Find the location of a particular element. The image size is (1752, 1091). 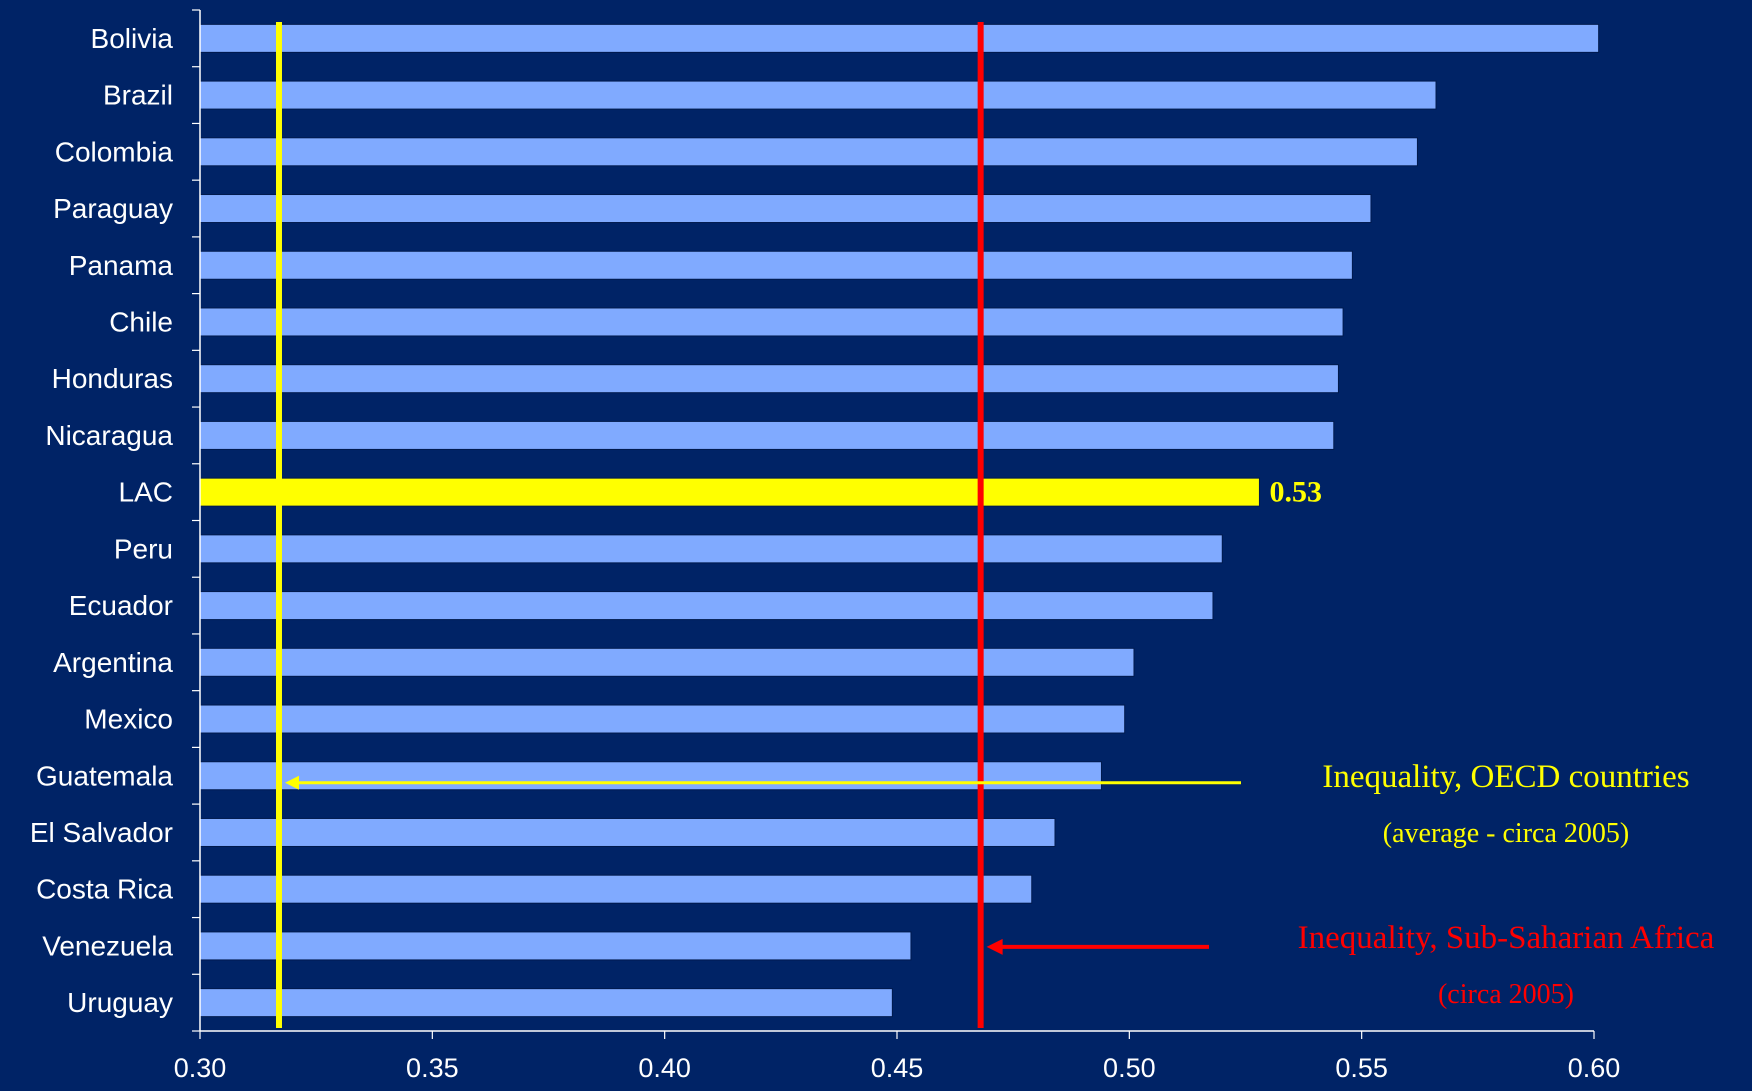

bar-chile is located at coordinates (771, 322).